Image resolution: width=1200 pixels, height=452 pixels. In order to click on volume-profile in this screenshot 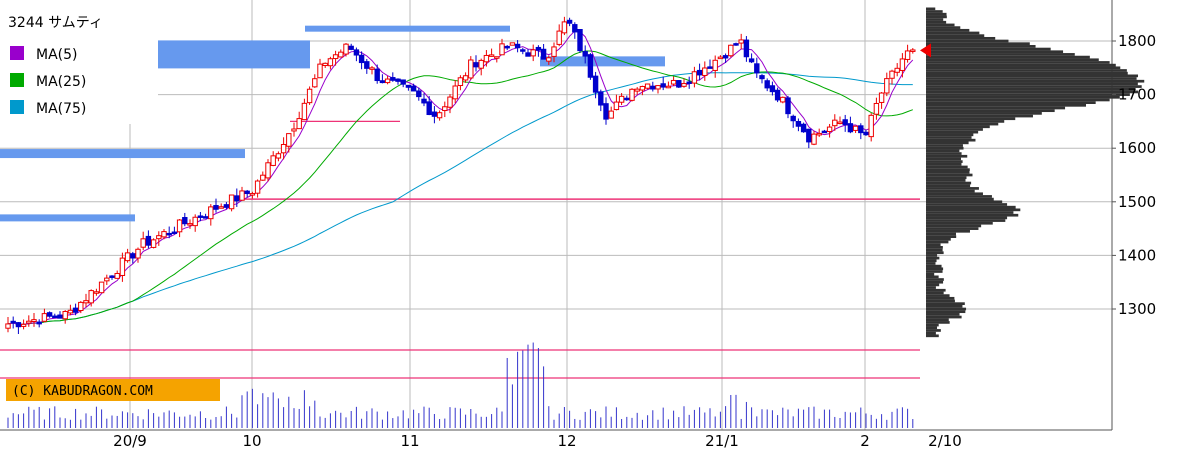, I will do `click(1035, 172)`.